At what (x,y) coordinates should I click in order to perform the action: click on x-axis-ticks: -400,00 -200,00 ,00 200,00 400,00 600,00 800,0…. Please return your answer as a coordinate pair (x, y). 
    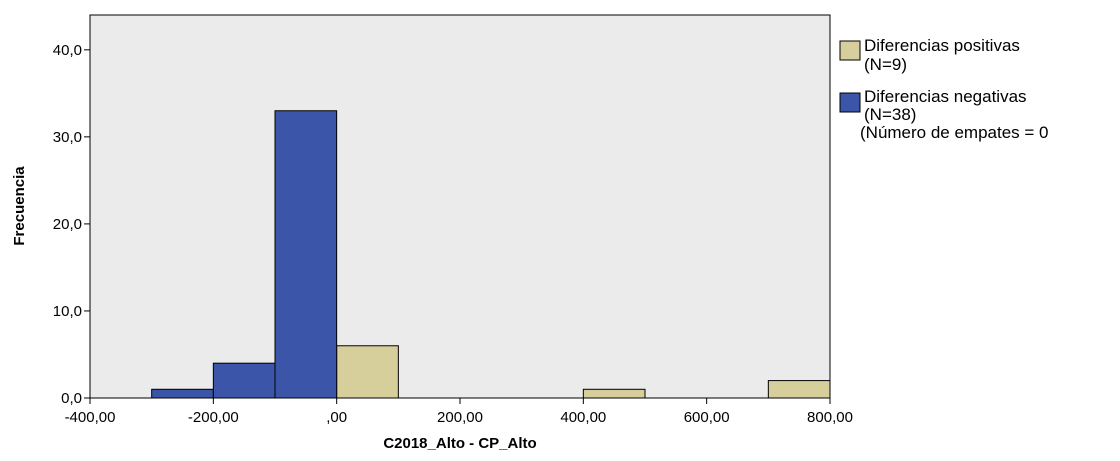
    Looking at the image, I should click on (459, 412).